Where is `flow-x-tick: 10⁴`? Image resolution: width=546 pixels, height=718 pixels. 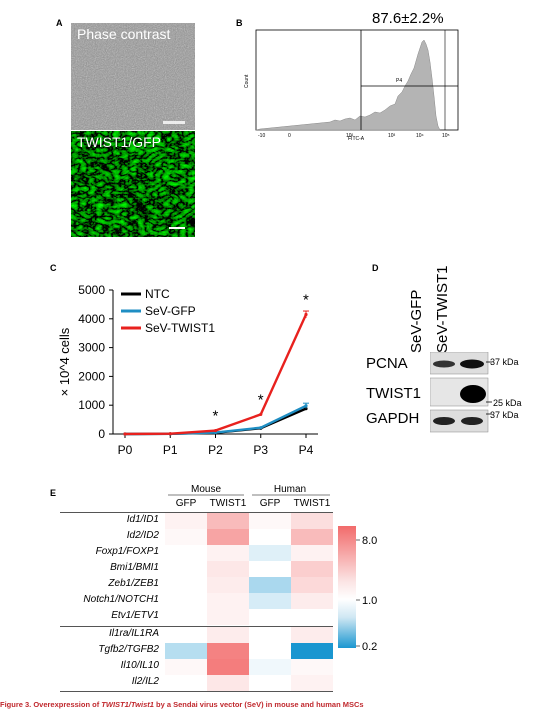
flow-x-tick: 10⁴ is located at coordinates (420, 136).